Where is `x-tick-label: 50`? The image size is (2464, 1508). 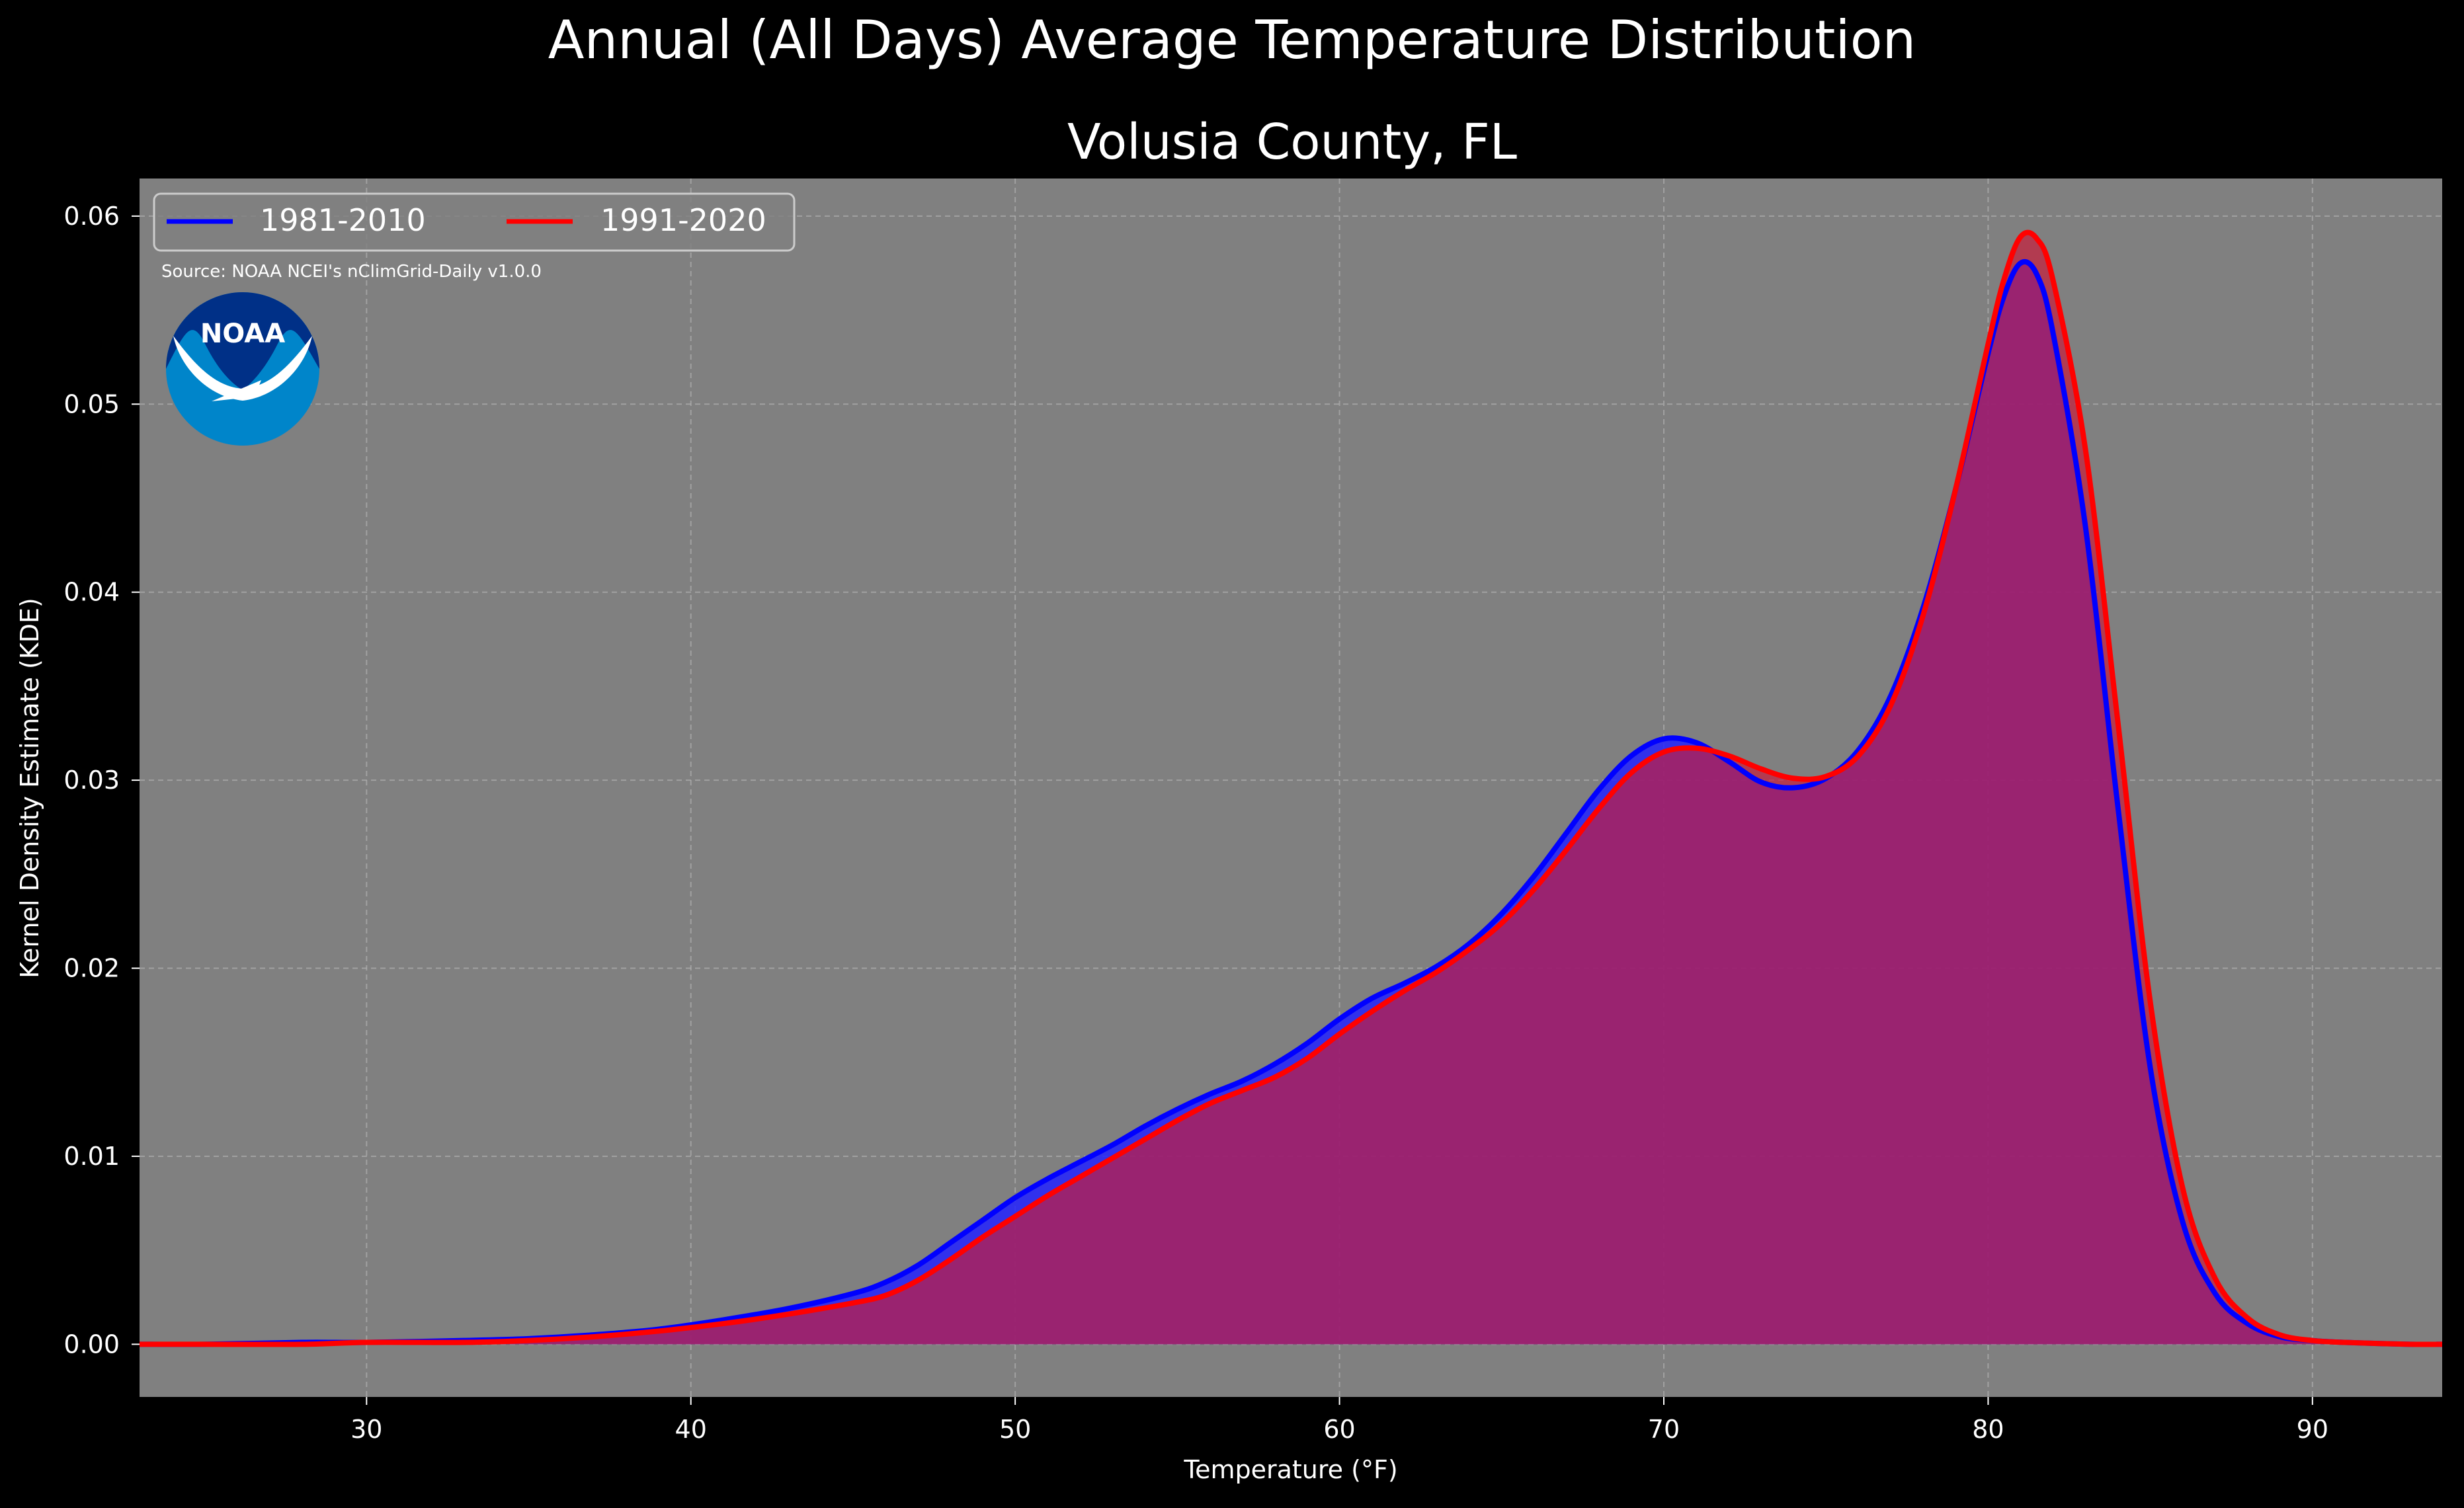
x-tick-label: 50 is located at coordinates (1015, 1429).